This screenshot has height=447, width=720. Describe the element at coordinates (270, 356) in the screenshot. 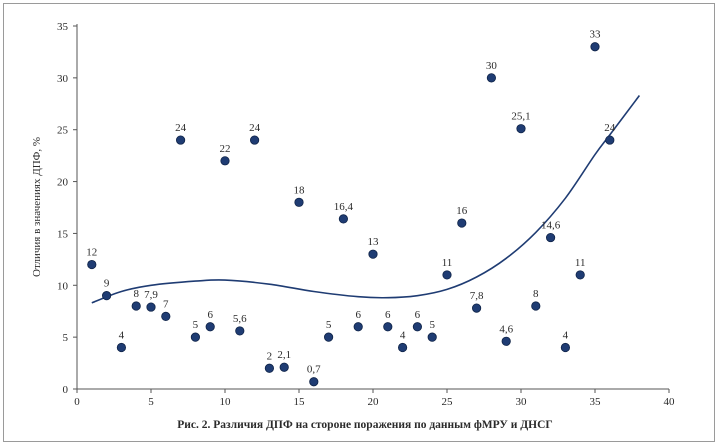

I see `data-label: 2` at that location.